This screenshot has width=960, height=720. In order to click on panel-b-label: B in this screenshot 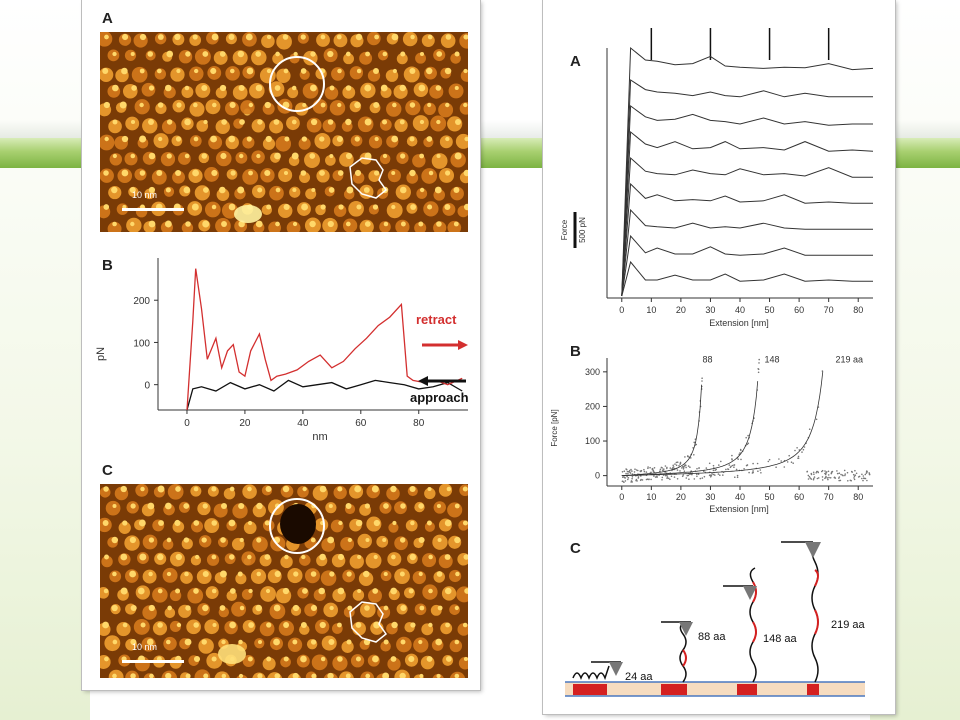, I will do `click(575, 351)`.